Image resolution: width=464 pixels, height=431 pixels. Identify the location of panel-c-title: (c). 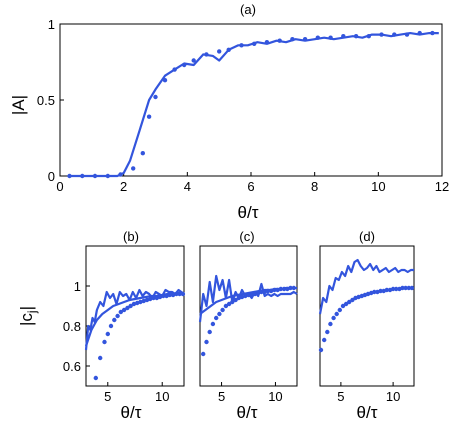
(246, 236).